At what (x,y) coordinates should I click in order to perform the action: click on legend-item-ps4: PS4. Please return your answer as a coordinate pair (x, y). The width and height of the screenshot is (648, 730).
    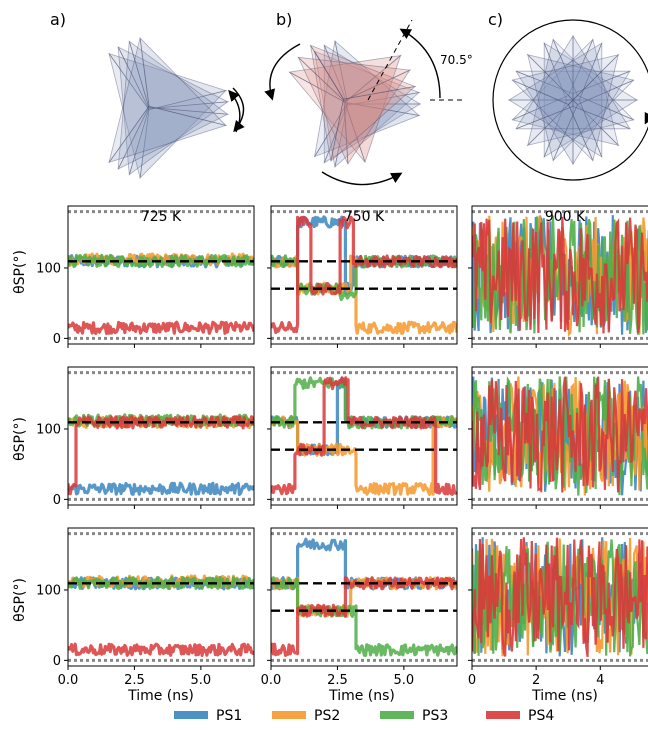
    Looking at the image, I should click on (520, 716).